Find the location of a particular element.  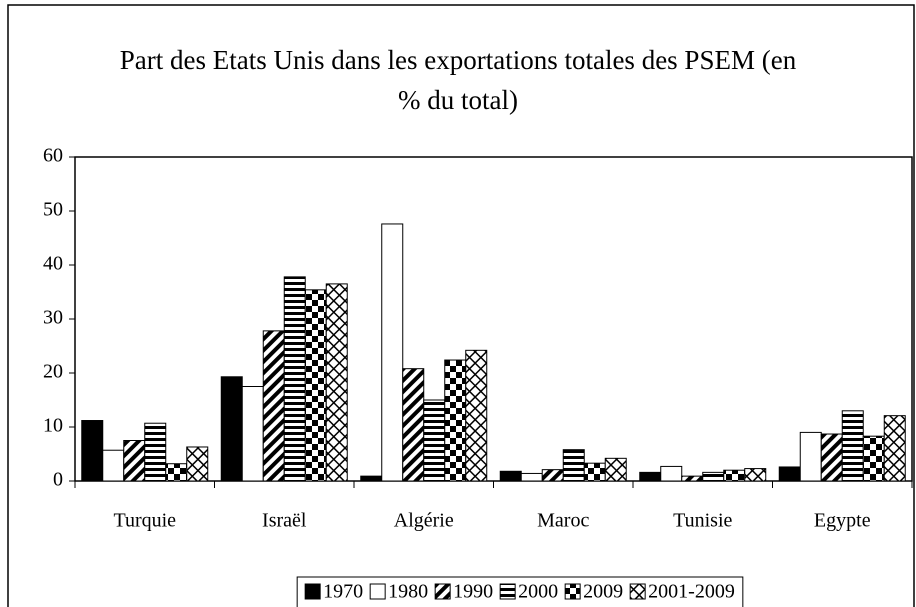

legend-label: 2000 is located at coordinates (538, 592).